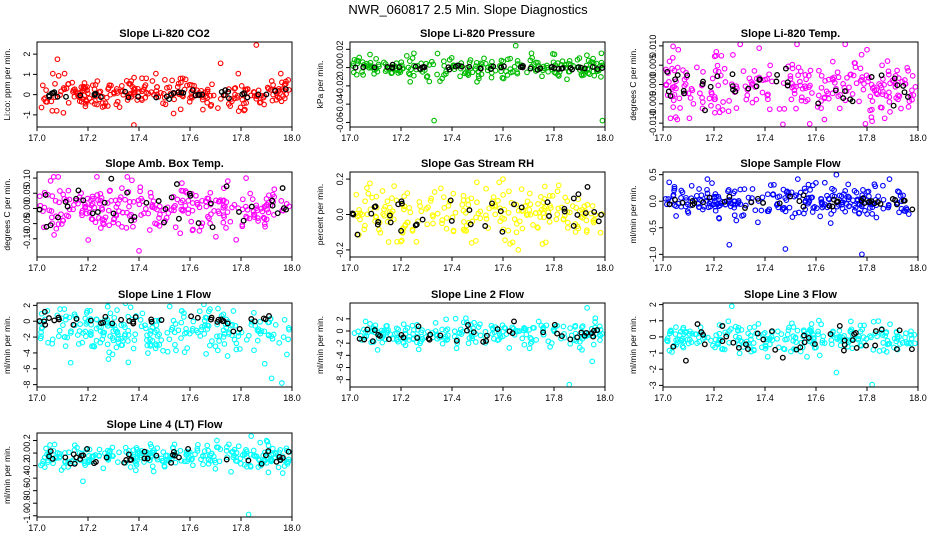 The height and width of the screenshot is (540, 936). I want to click on y-tick-label: 0.000, so click(653, 84).